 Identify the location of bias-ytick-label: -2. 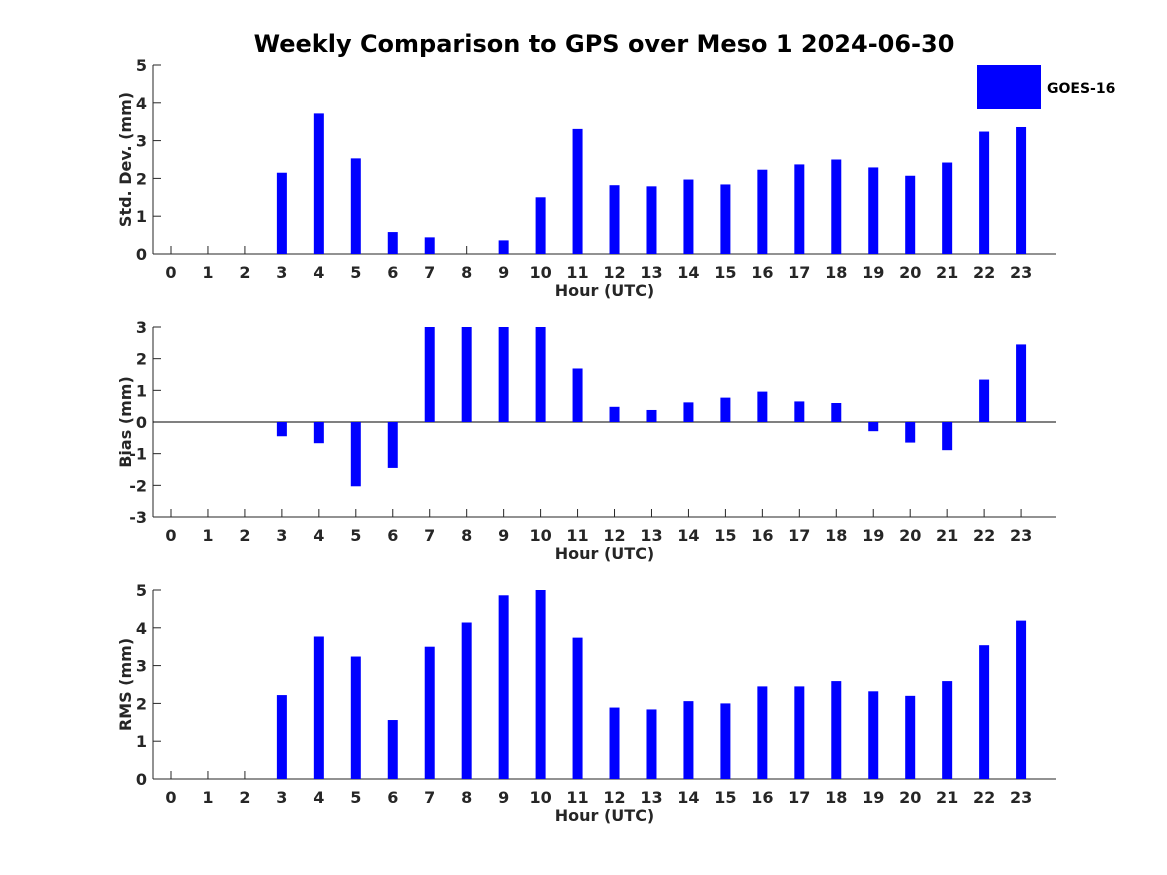
(138, 485).